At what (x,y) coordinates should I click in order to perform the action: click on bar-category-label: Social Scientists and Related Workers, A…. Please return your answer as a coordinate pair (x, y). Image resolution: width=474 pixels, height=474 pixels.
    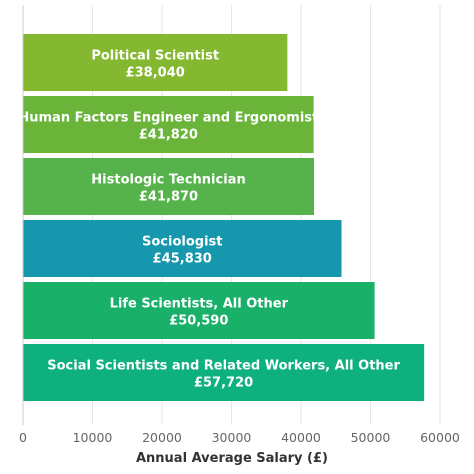
    Looking at the image, I should click on (223, 366).